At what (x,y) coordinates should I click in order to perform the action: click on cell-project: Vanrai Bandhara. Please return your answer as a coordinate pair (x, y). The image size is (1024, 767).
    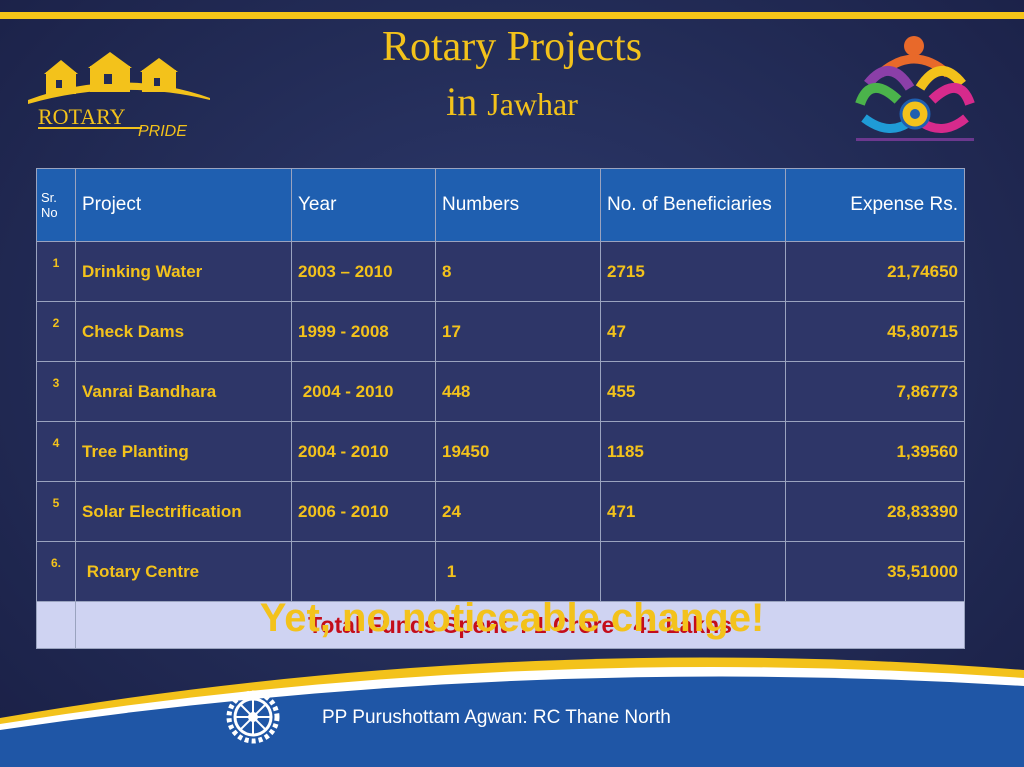
    Looking at the image, I should click on (183, 391).